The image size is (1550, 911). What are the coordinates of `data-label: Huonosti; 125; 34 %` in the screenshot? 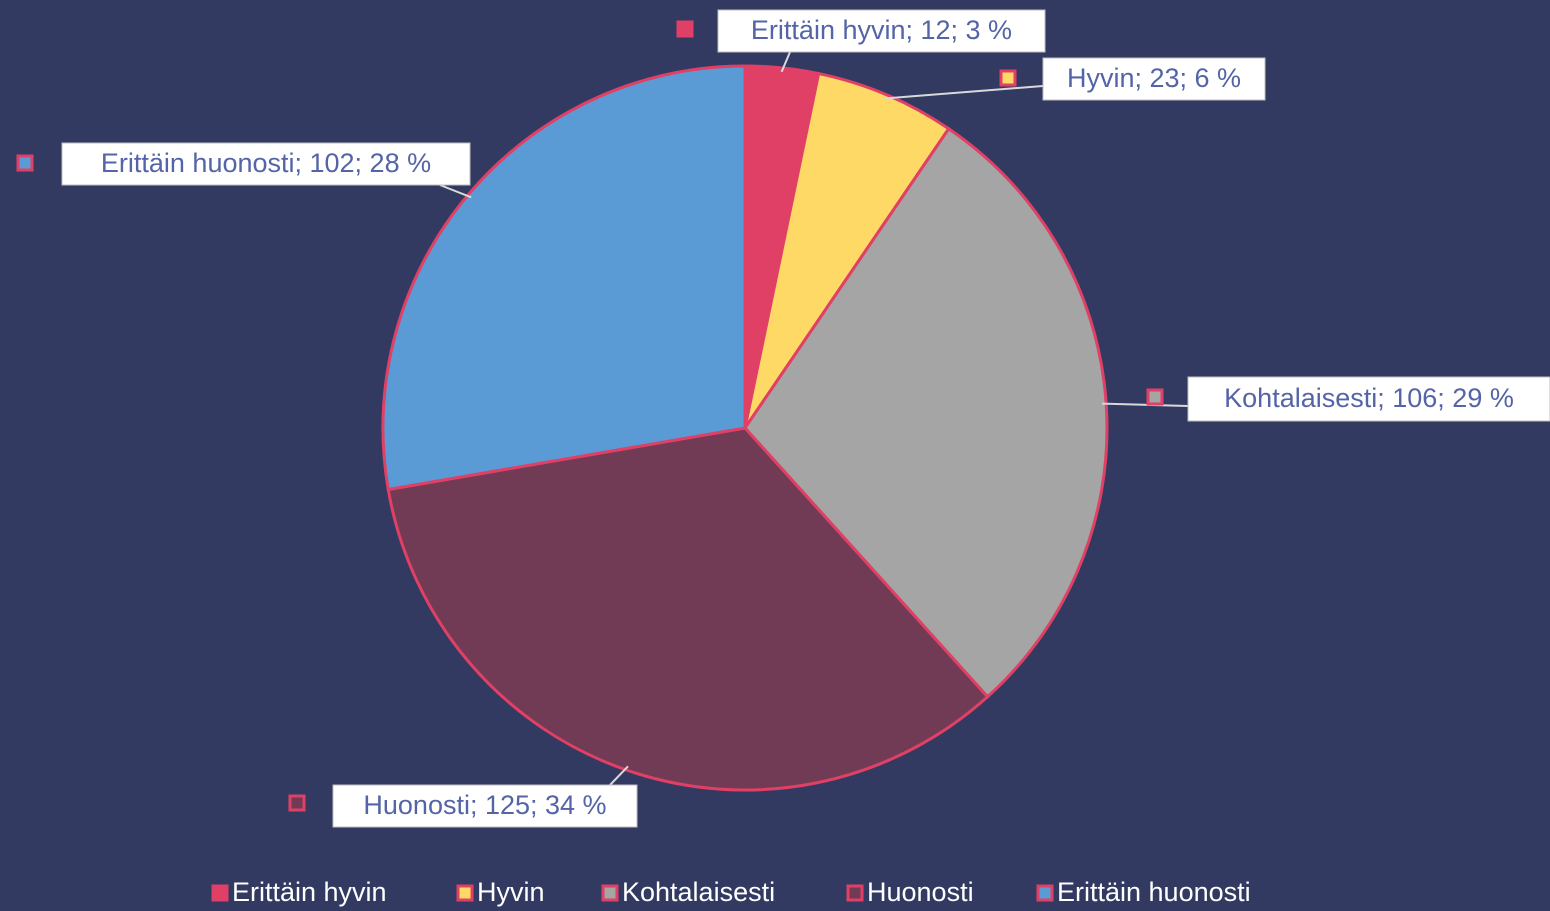 It's located at (484, 805).